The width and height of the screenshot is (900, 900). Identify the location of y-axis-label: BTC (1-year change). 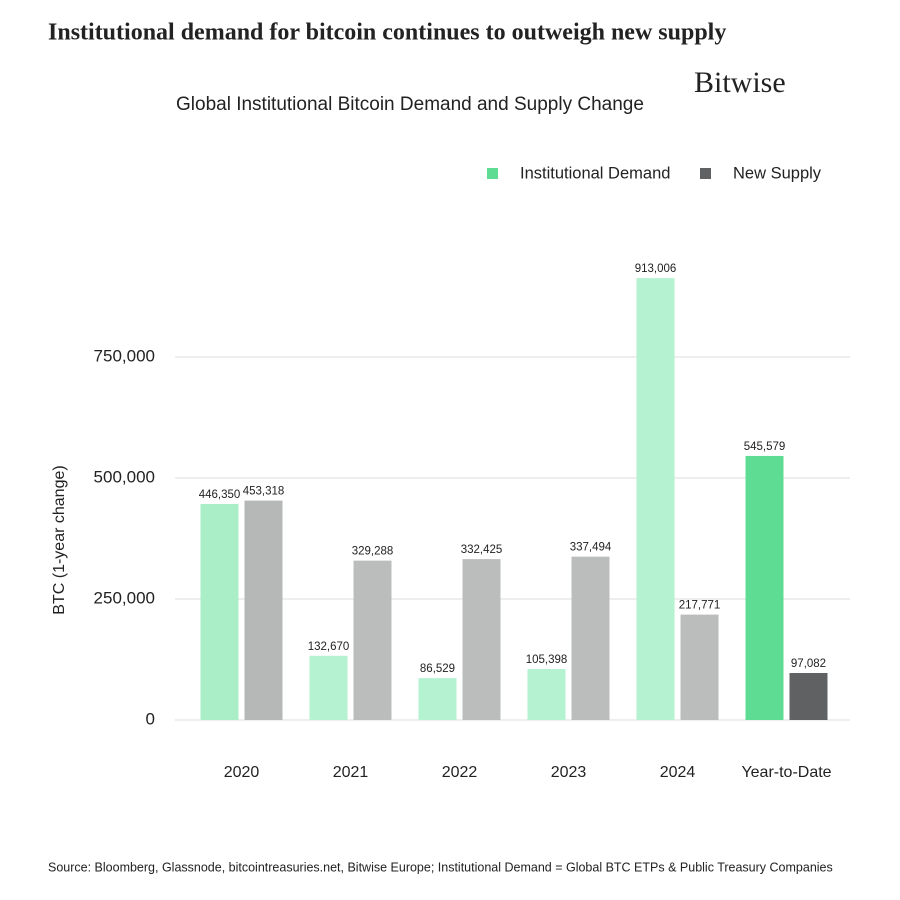
(59, 539).